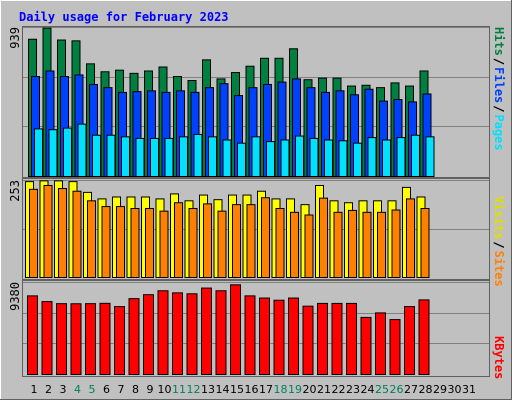  I want to click on x-axis-day-label: 19, so click(295, 389).